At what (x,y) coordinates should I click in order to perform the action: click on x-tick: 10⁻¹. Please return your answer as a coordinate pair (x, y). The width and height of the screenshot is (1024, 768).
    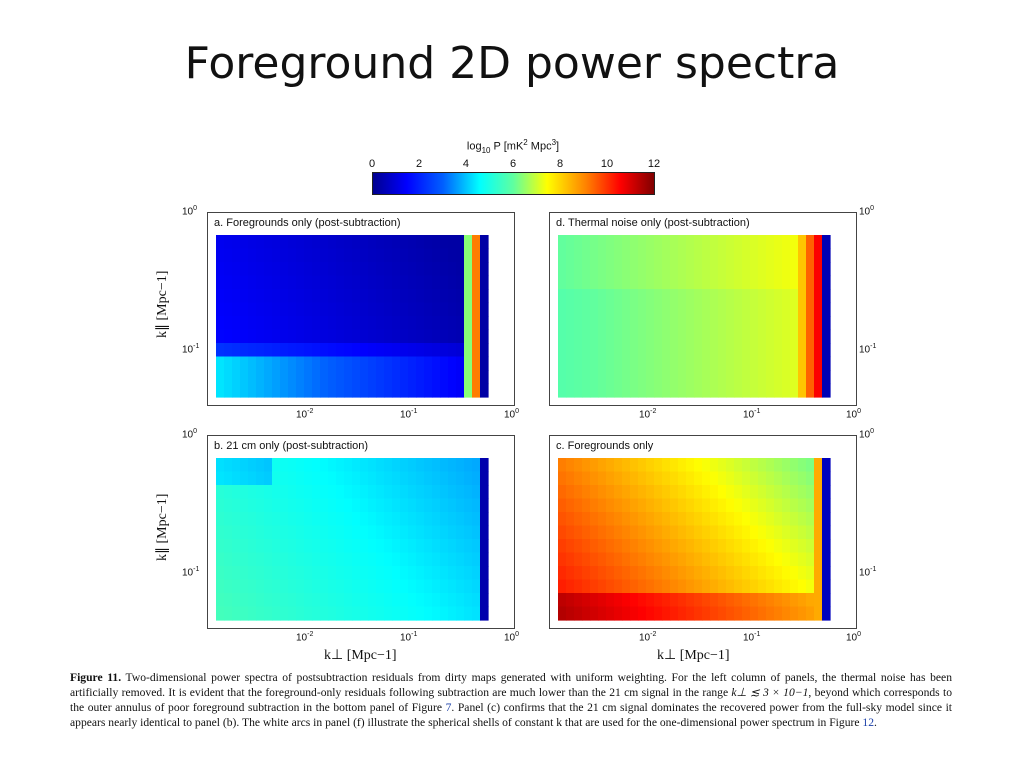
    Looking at the image, I should click on (409, 637).